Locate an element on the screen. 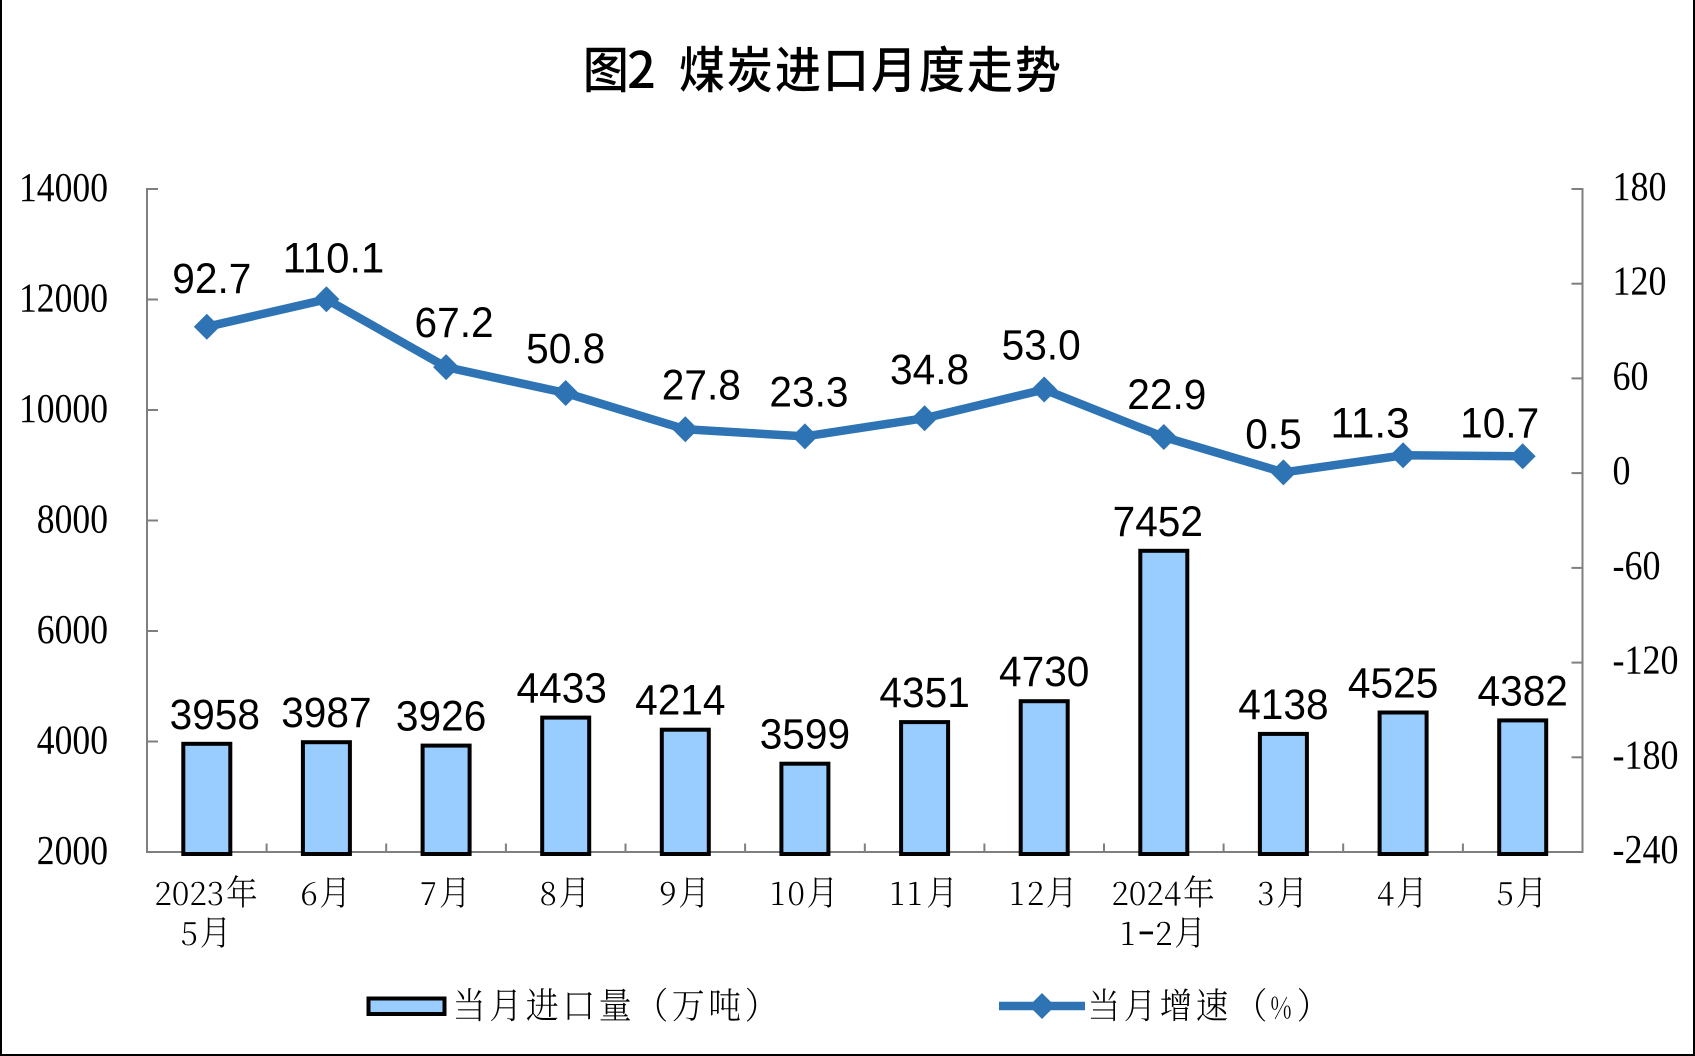  svg-text: 14000 is located at coordinates (63, 187).